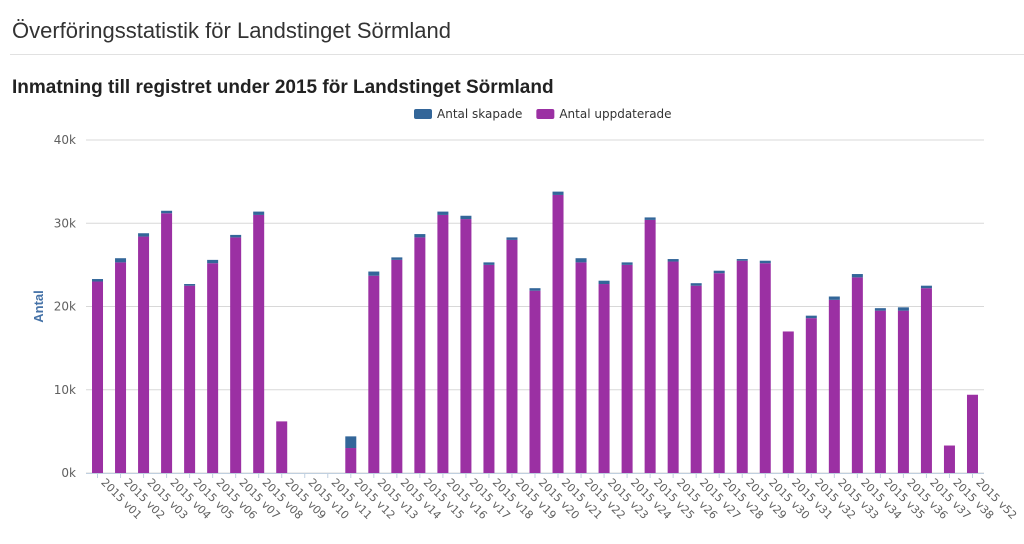 The image size is (1024, 544). Describe the element at coordinates (38, 306) in the screenshot. I see `y-axis-label: Antal` at that location.